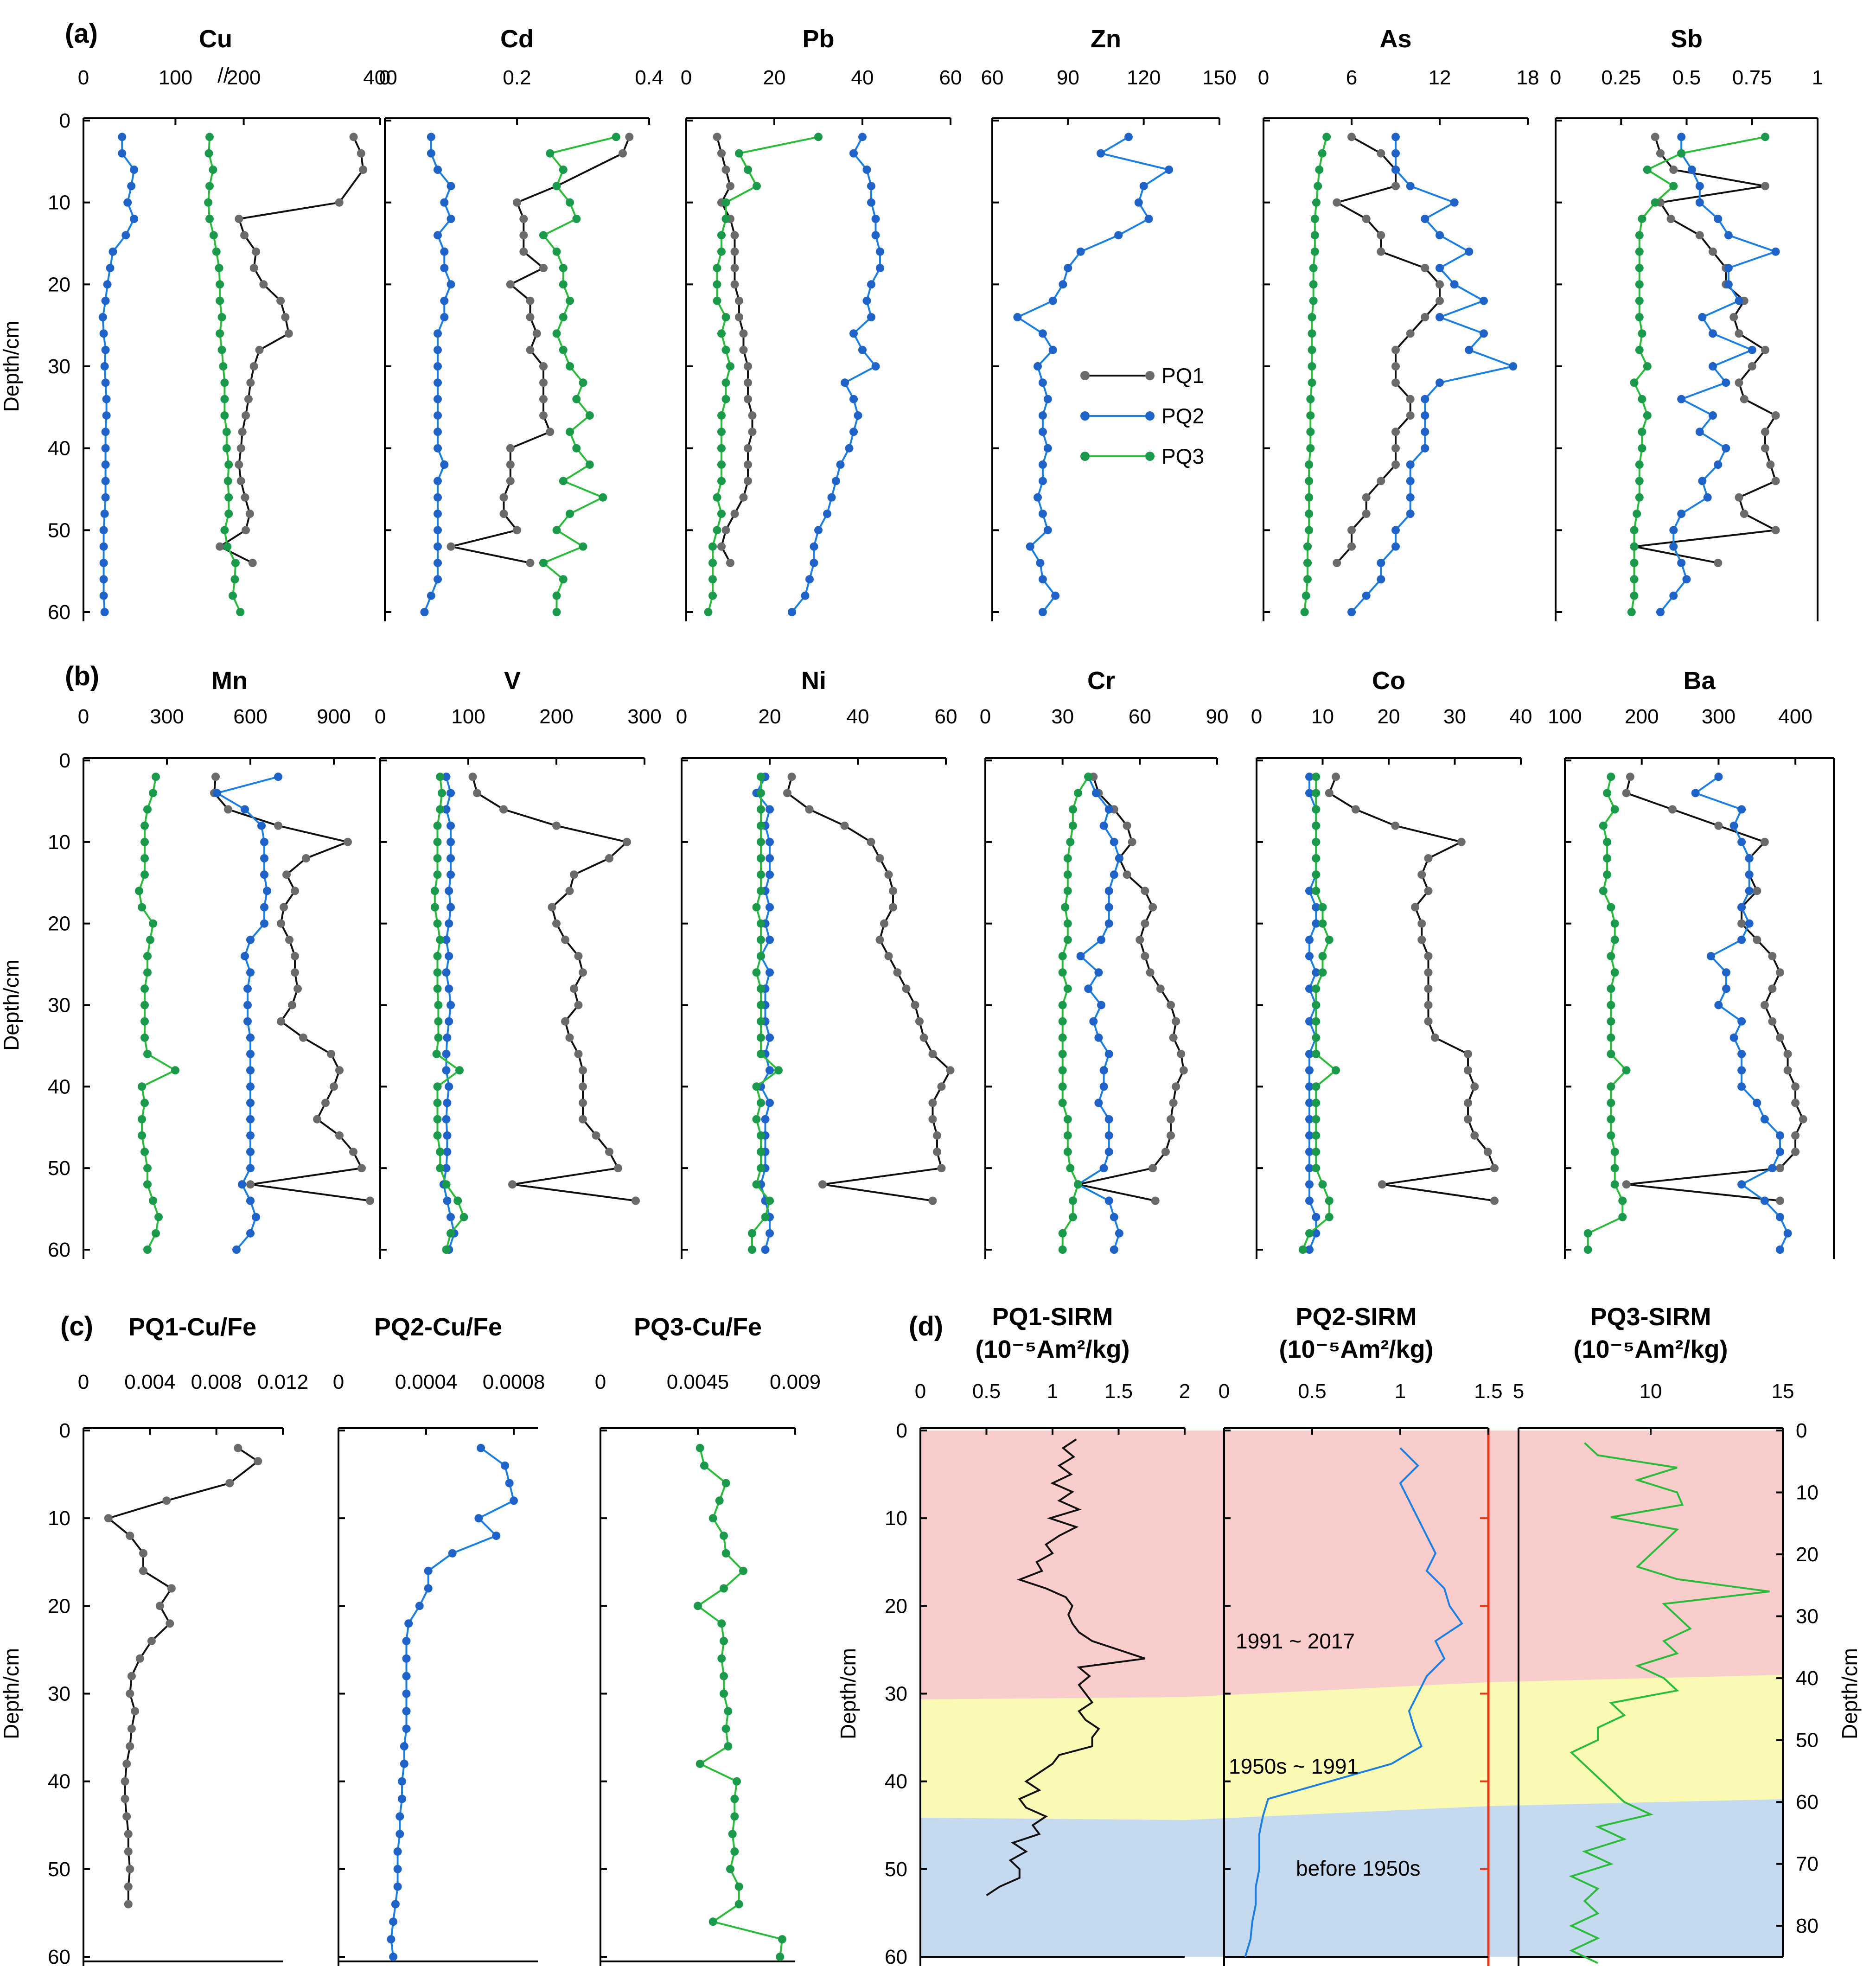 Image resolution: width=1876 pixels, height=1967 pixels. What do you see at coordinates (1389, 681) in the screenshot?
I see `chart-title: Co` at bounding box center [1389, 681].